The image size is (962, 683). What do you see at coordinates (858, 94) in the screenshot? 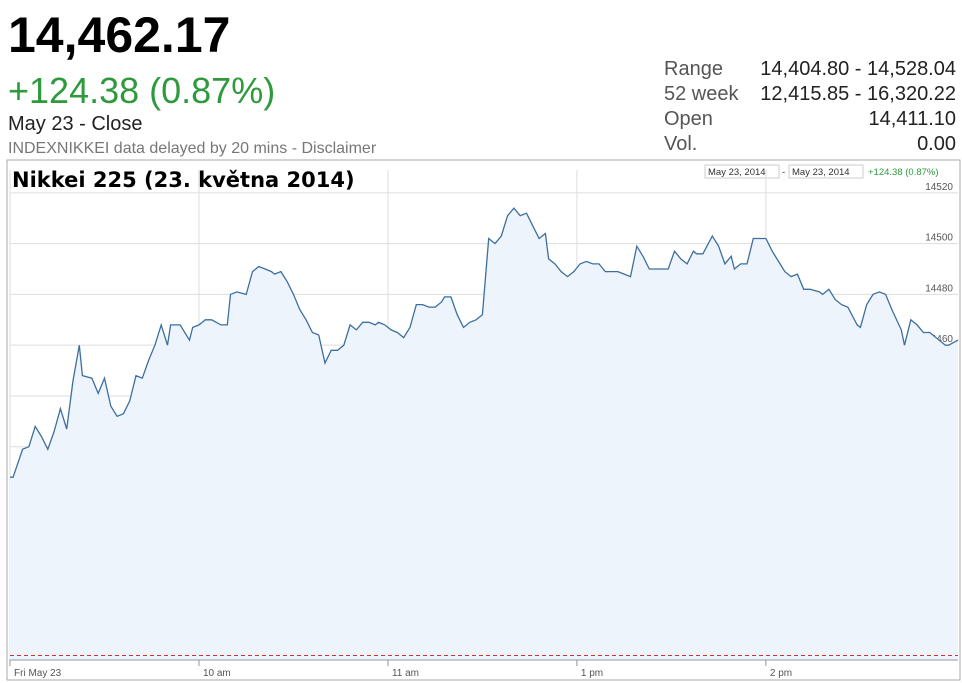
I see `stat-value: 12,415.85 - 16,320.22` at bounding box center [858, 94].